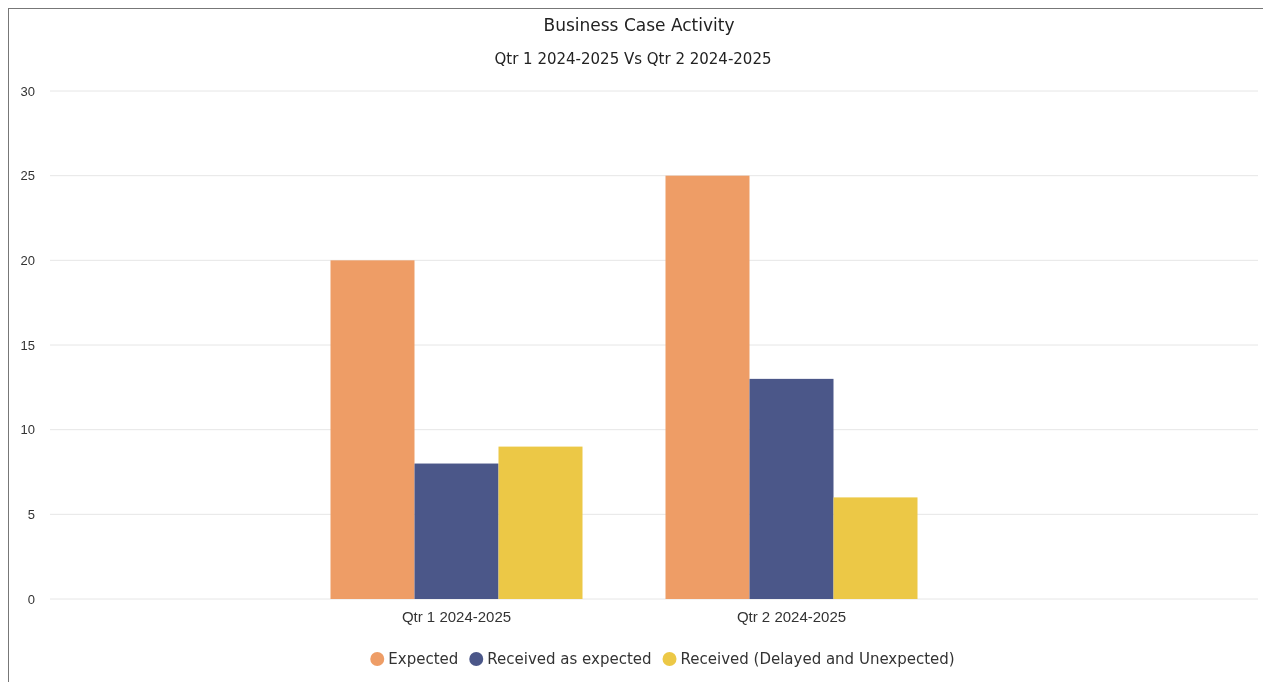 The image size is (1263, 682). Describe the element at coordinates (791, 616) in the screenshot. I see `x-tick-label: Qtr 2 2024-2025` at that location.